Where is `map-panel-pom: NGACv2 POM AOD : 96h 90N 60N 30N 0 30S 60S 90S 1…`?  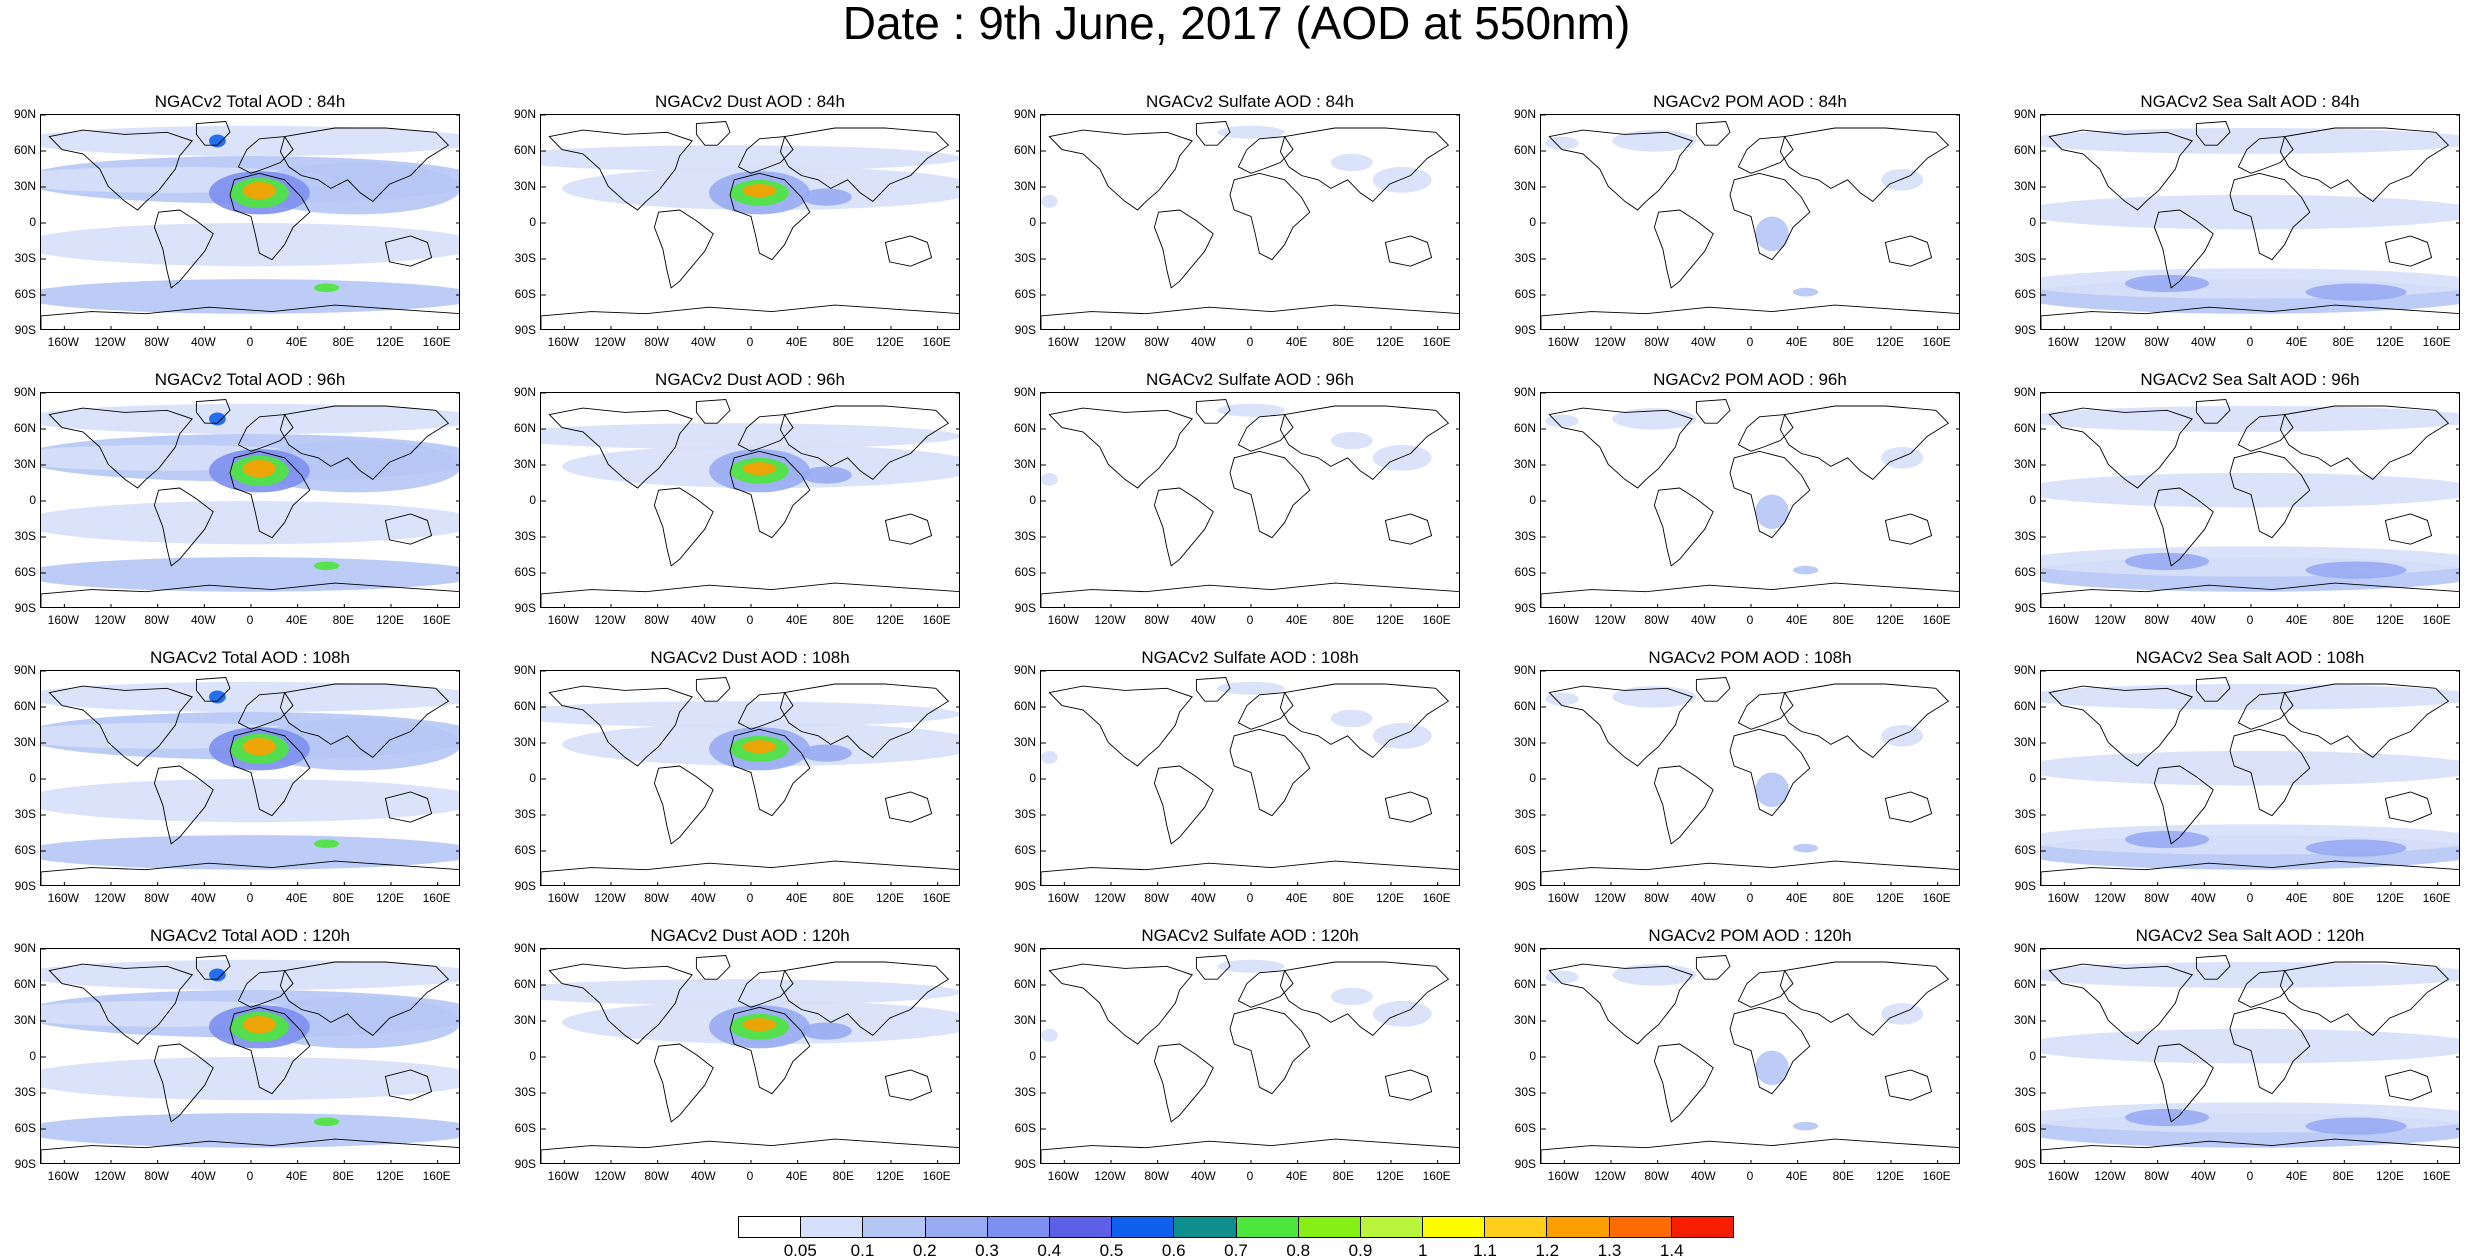
map-panel-pom: NGACv2 POM AOD : 96h 90N 60N 30N 0 30S 60S 90S 1… is located at coordinates (1745, 505).